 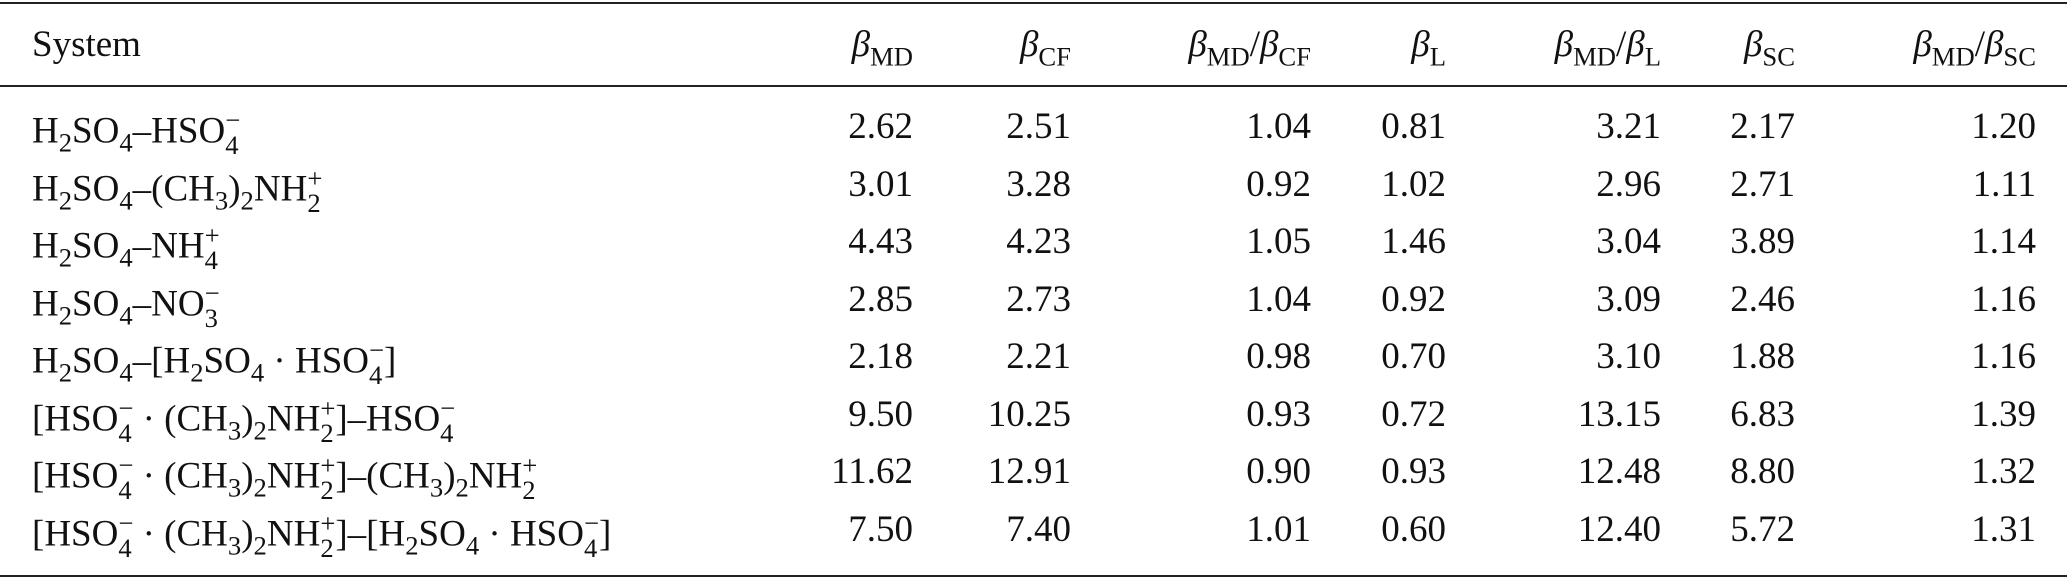 What do you see at coordinates (136, 133) in the screenshot?
I see `system-cell: H2SO4–HSO −4` at bounding box center [136, 133].